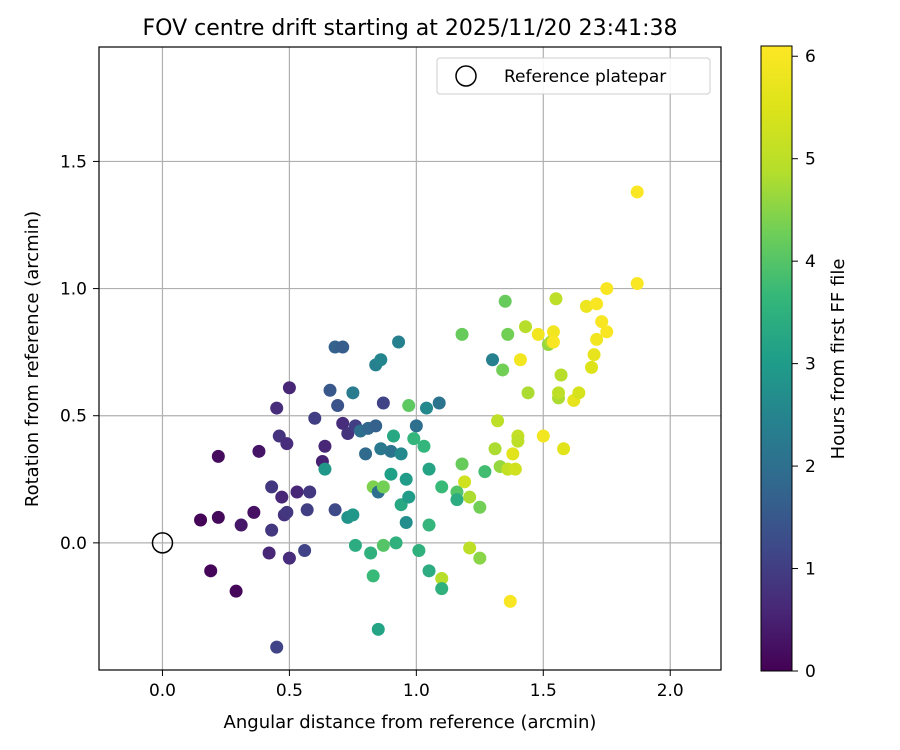  I want to click on y-tick-label: 0.0, so click(73, 544).